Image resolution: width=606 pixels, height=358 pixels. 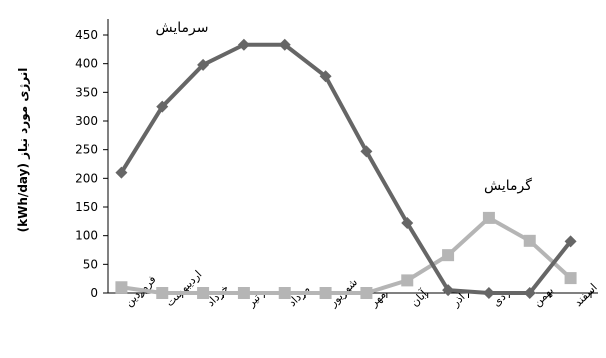 What do you see at coordinates (586, 295) in the screenshot?
I see `x-tick-label: اسفند` at bounding box center [586, 295].